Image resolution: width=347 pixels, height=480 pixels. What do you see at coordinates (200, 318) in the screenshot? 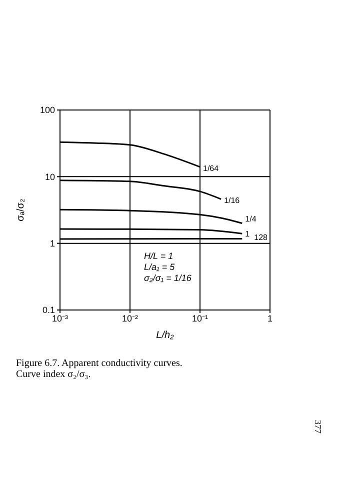
I see `x-tick-label: 10⁻¹` at bounding box center [200, 318].